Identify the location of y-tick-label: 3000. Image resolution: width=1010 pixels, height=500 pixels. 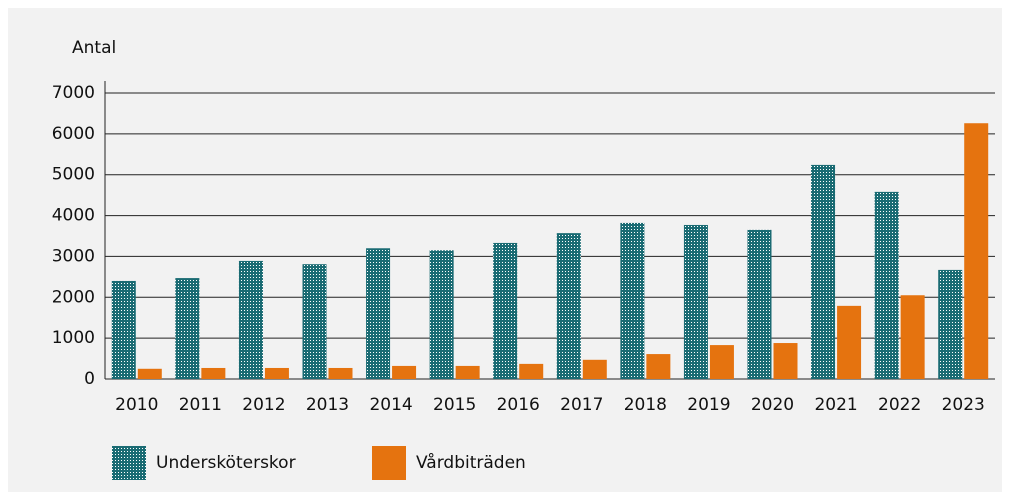
(73, 256).